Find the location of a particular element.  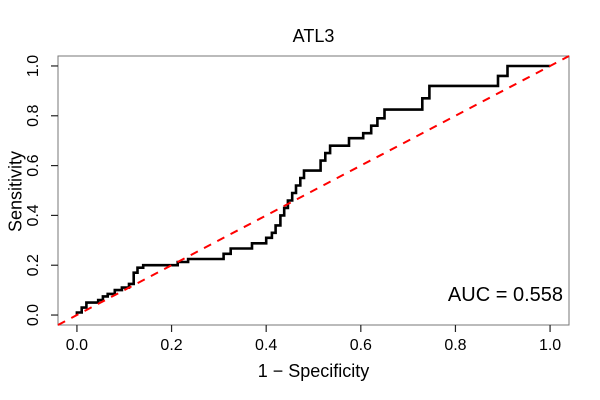

x-tick-label: 0.4 is located at coordinates (266, 345).